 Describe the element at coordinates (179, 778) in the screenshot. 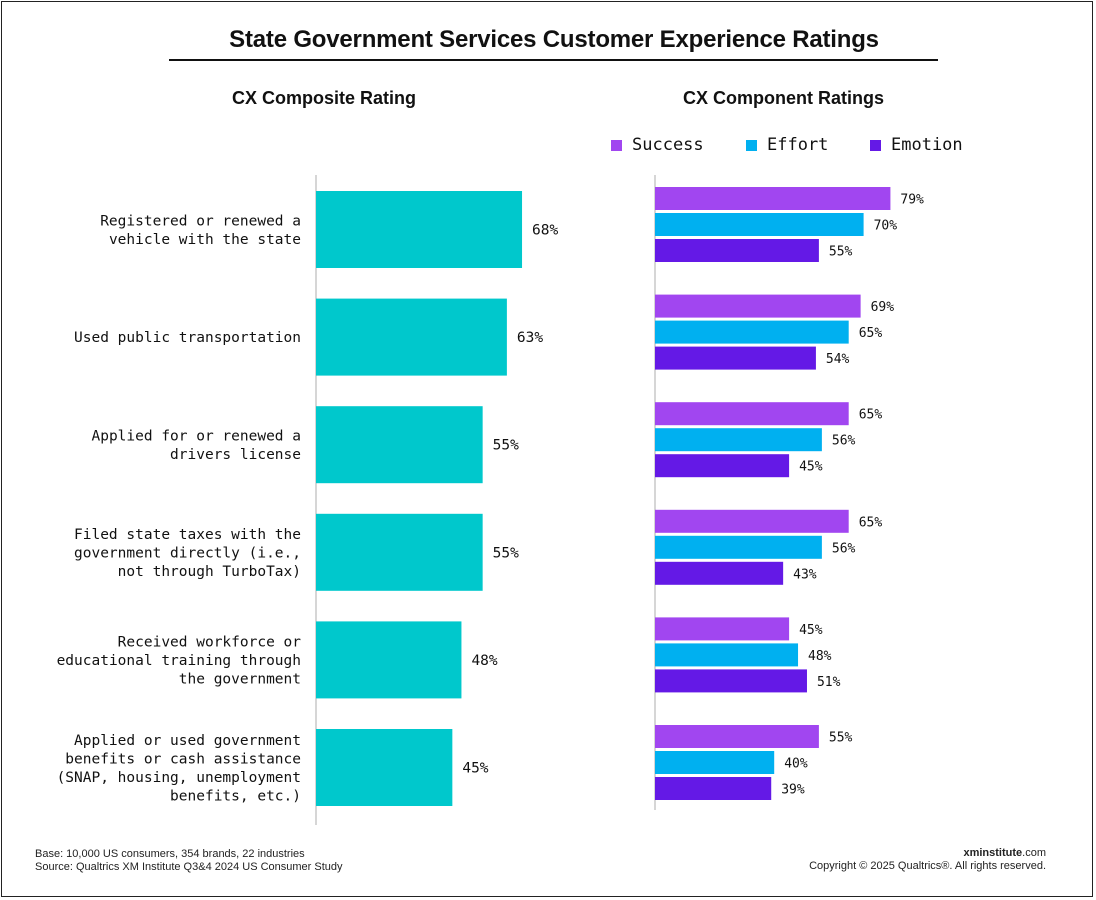

I see `category-label-line: (SNAP, housing, unemployment` at that location.